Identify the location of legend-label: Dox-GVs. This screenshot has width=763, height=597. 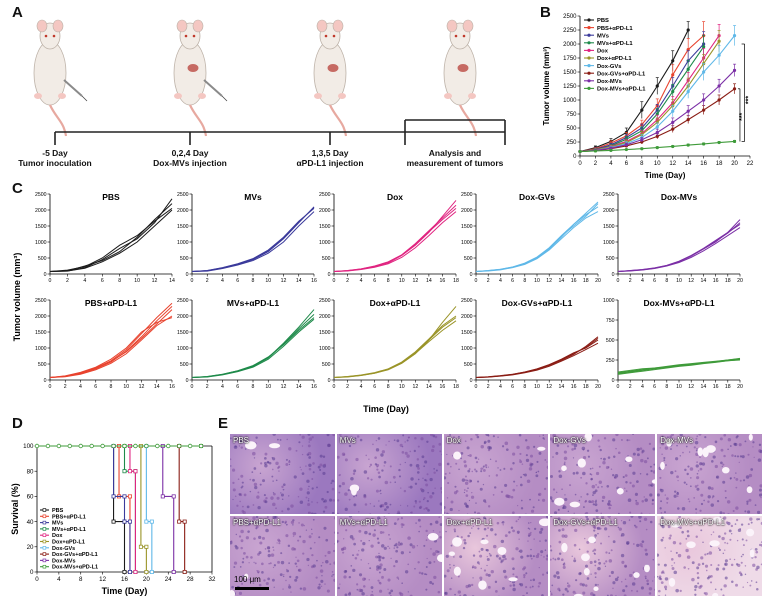
(63, 549).